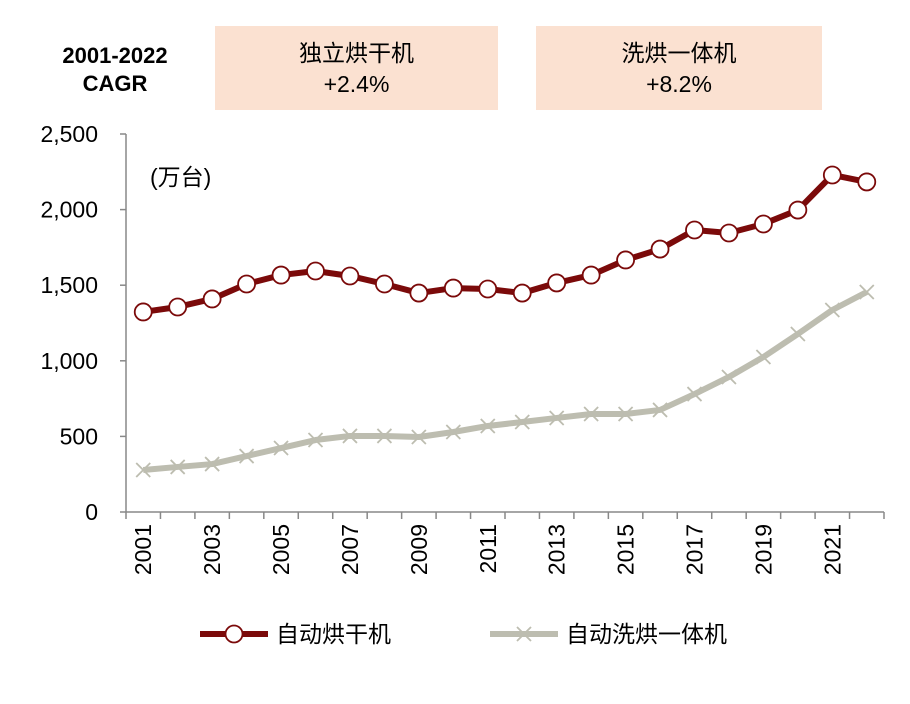  I want to click on legend-marker-circle, so click(234, 634).